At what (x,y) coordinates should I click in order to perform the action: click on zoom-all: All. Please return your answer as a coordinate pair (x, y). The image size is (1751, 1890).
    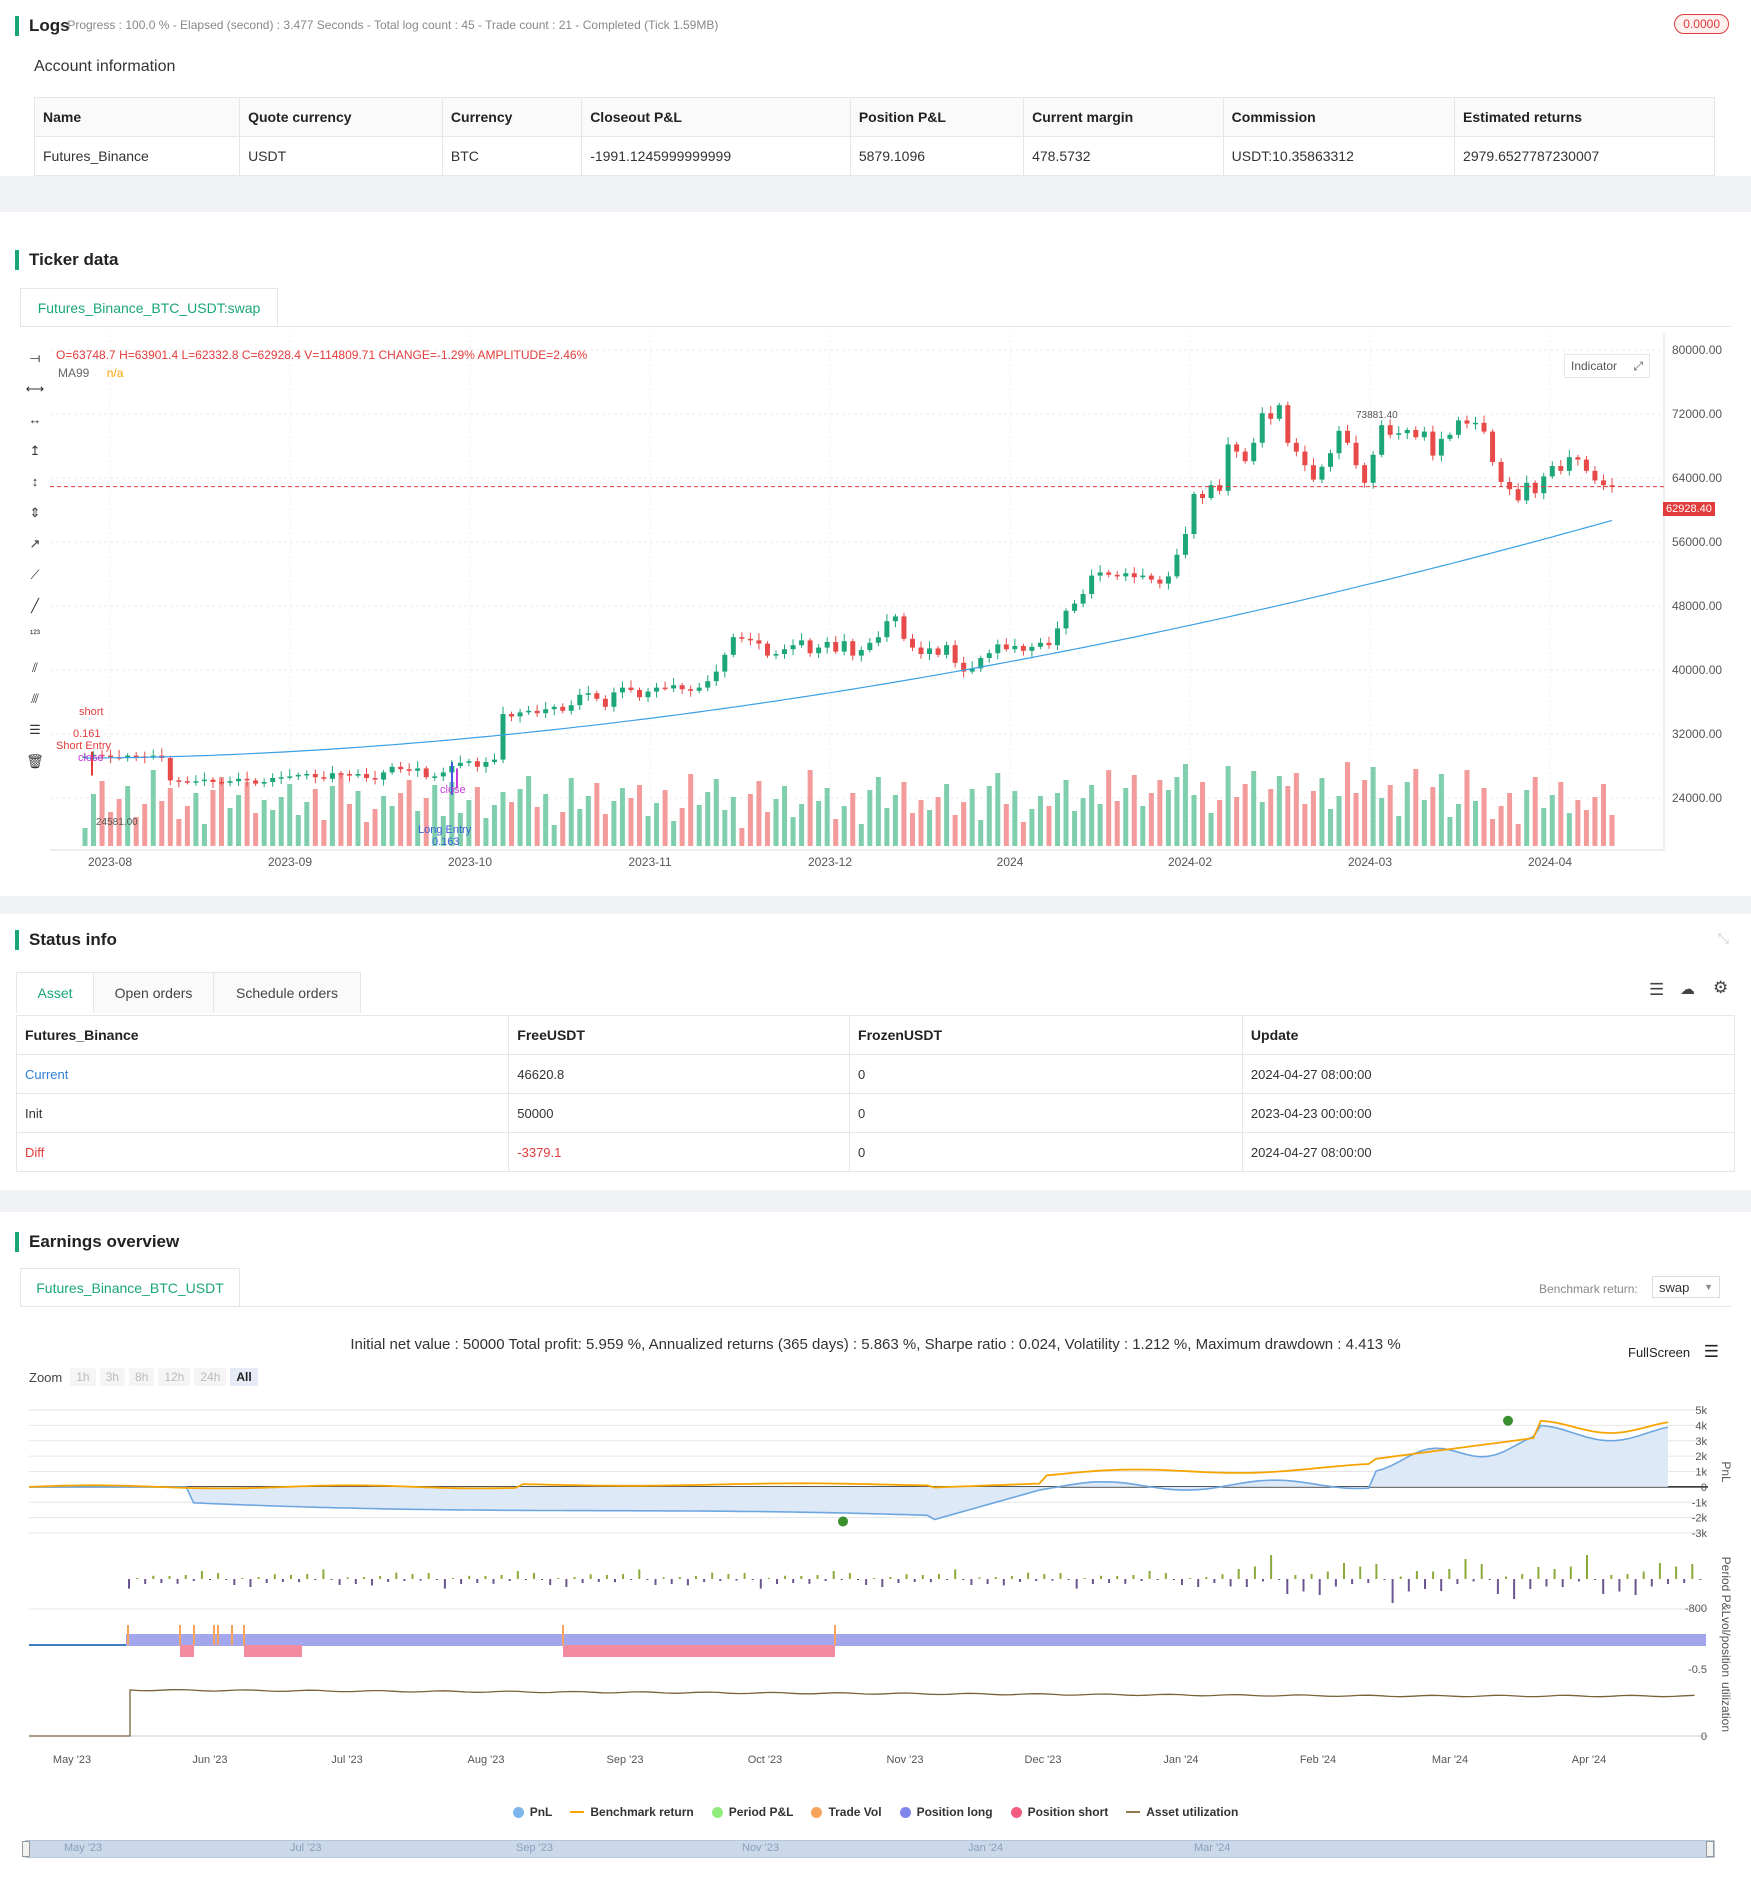
    Looking at the image, I should click on (244, 1377).